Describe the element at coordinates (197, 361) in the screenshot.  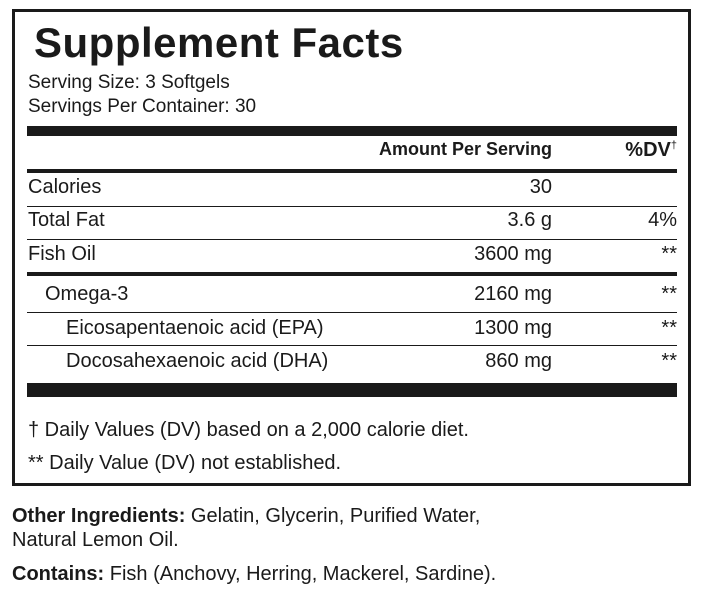
I see `row-label-dha: Docosahexaenoic acid (DHA)` at that location.